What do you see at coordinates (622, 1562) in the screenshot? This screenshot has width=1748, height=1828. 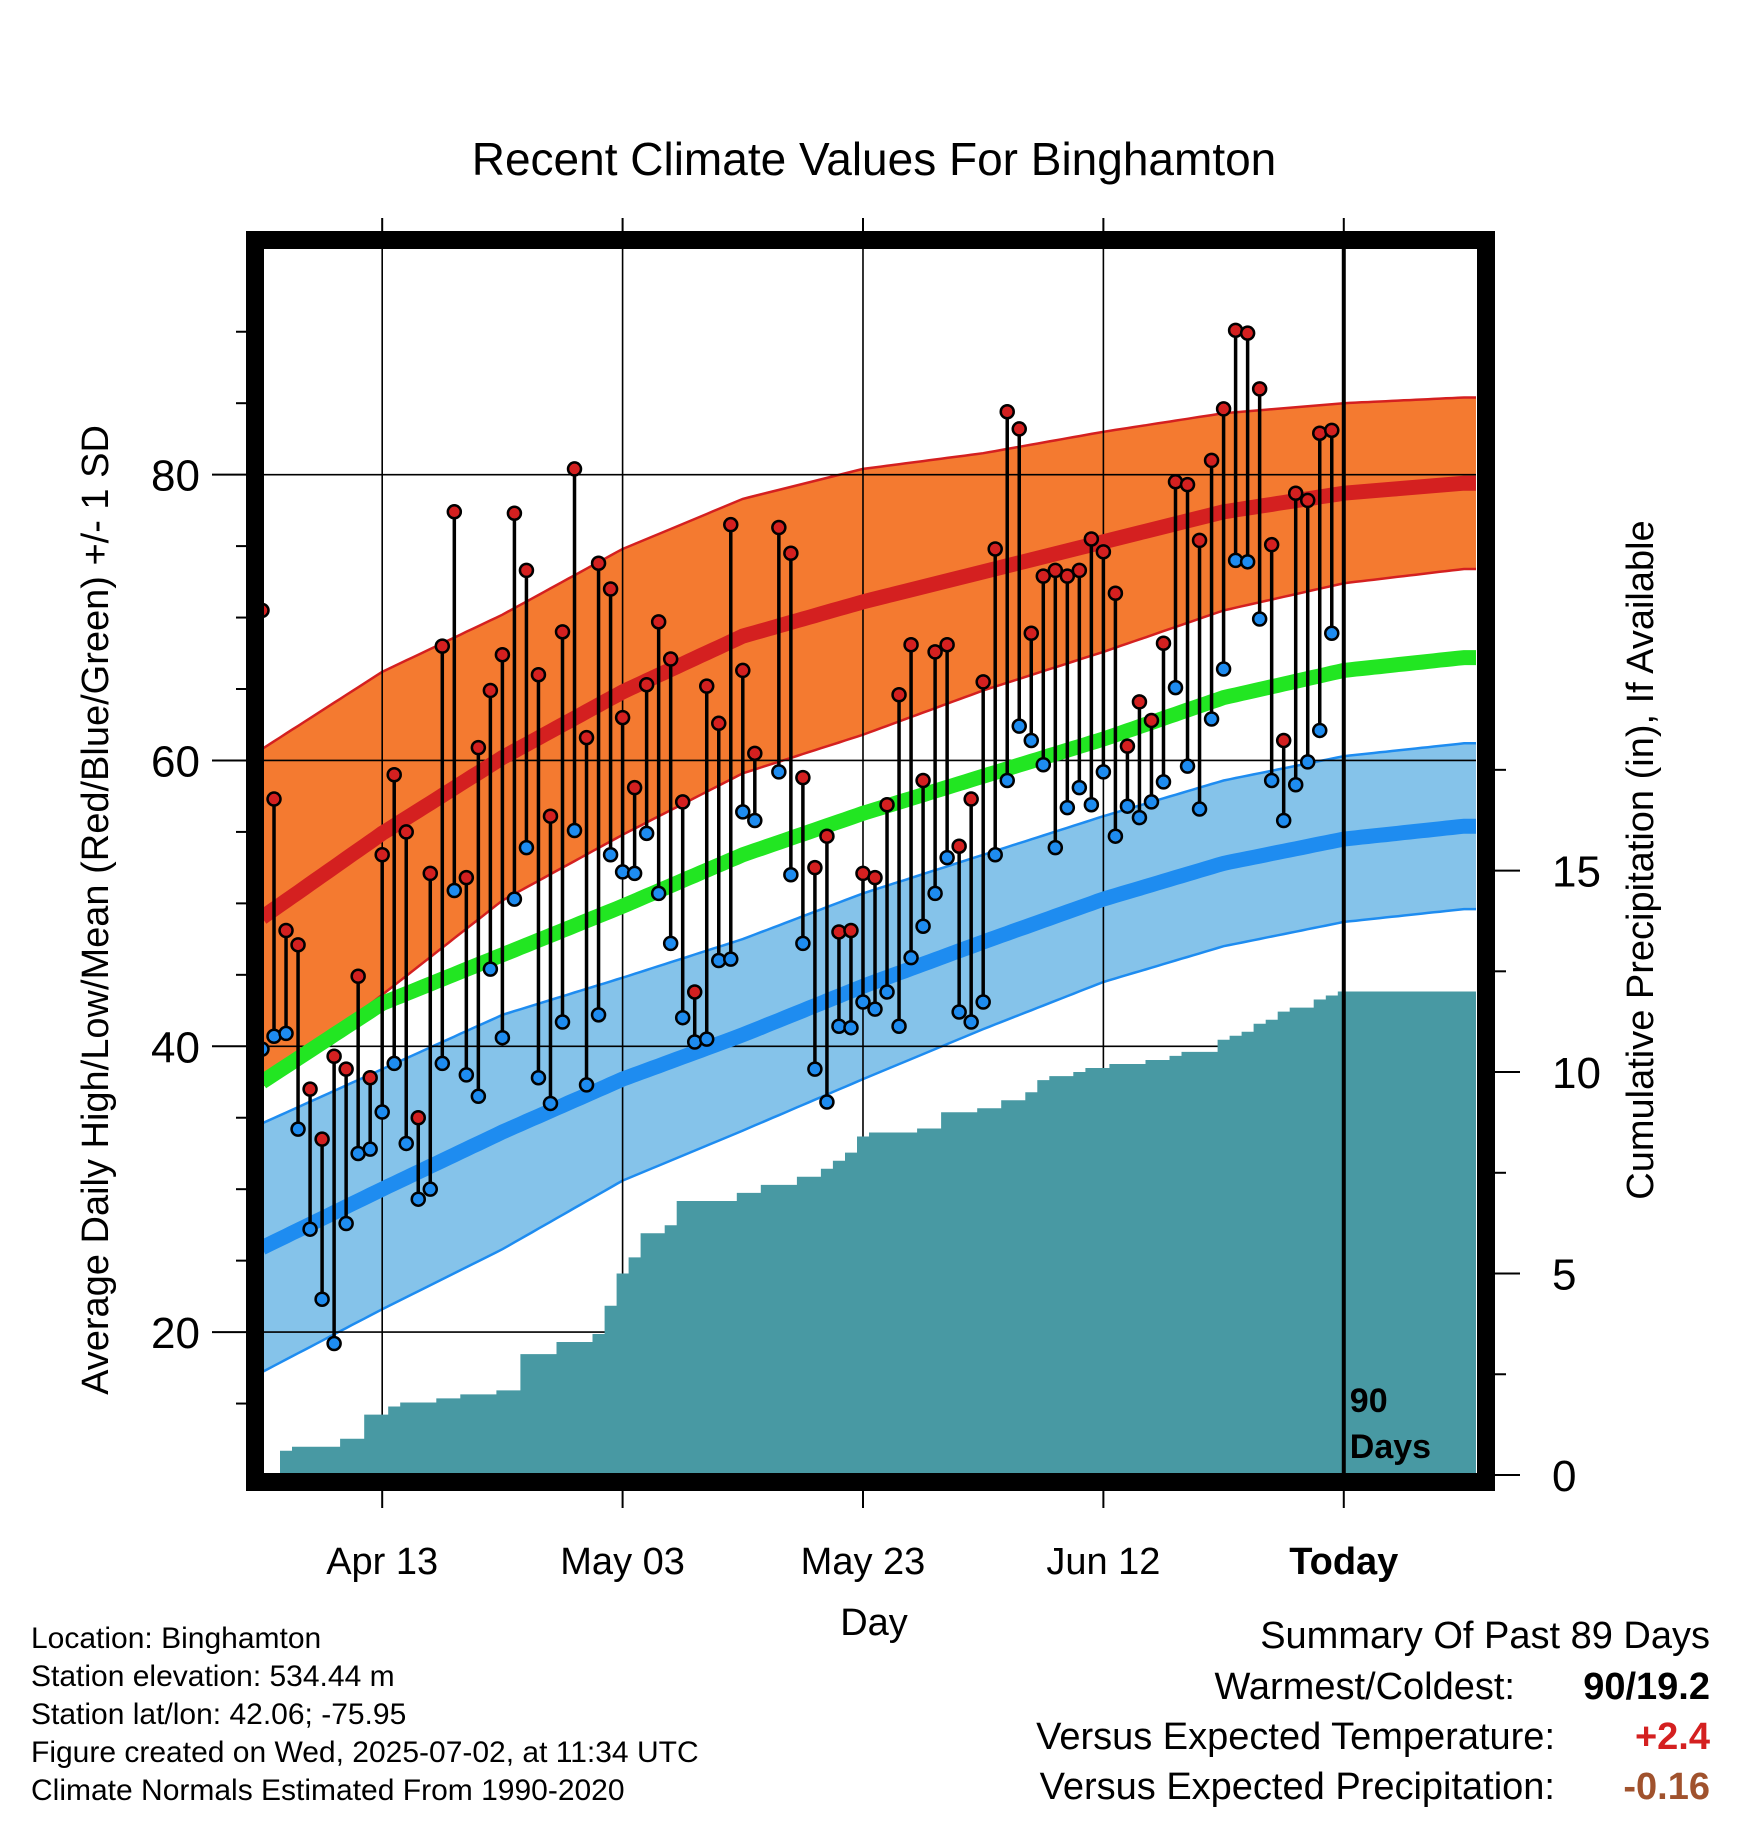 I see `x-tick-label: May 03` at bounding box center [622, 1562].